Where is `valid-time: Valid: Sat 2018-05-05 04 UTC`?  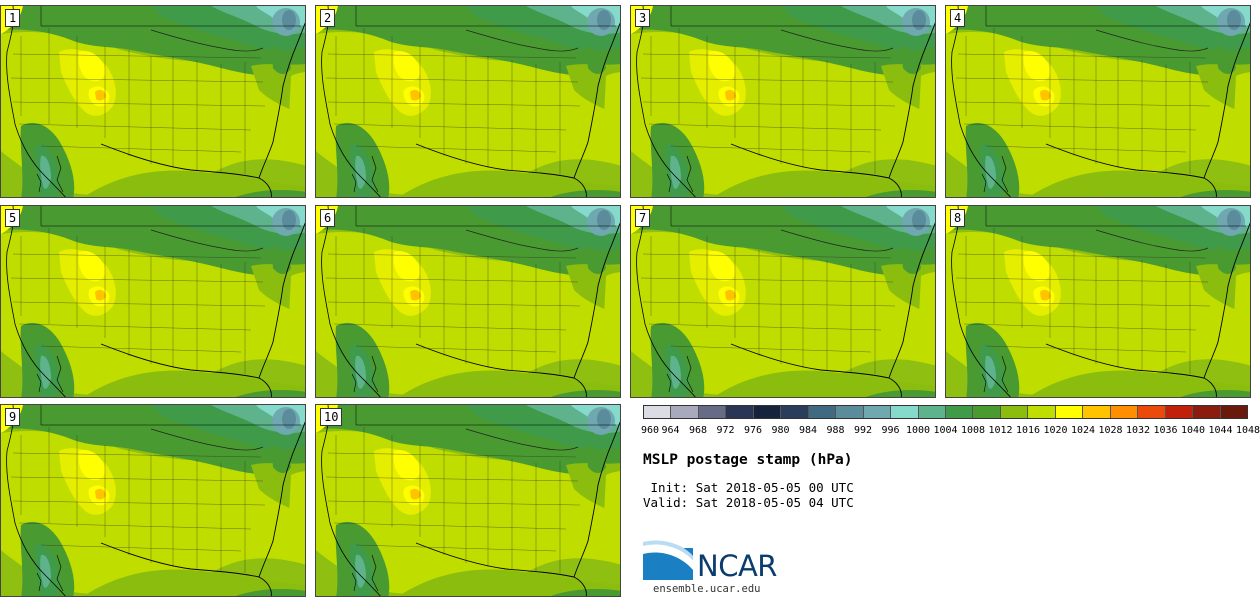
valid-time: Valid: Sat 2018-05-05 04 UTC is located at coordinates (748, 502).